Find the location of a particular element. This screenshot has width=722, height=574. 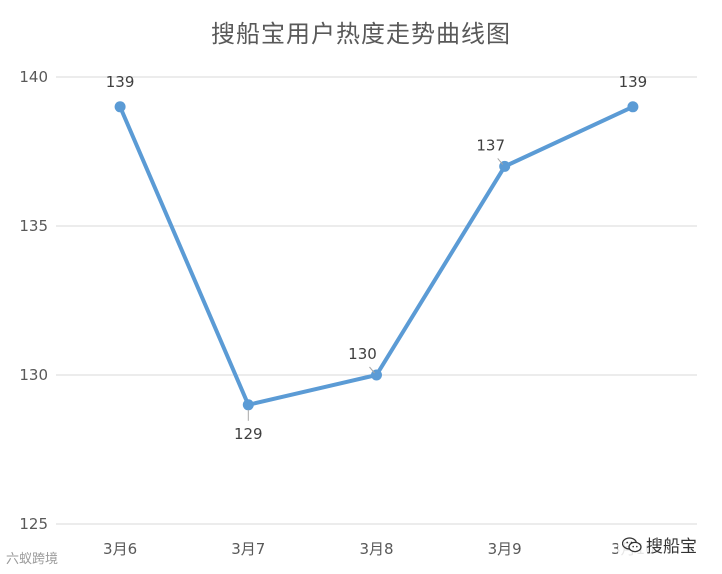

watermark-right: 搜船宝 is located at coordinates (659, 544).